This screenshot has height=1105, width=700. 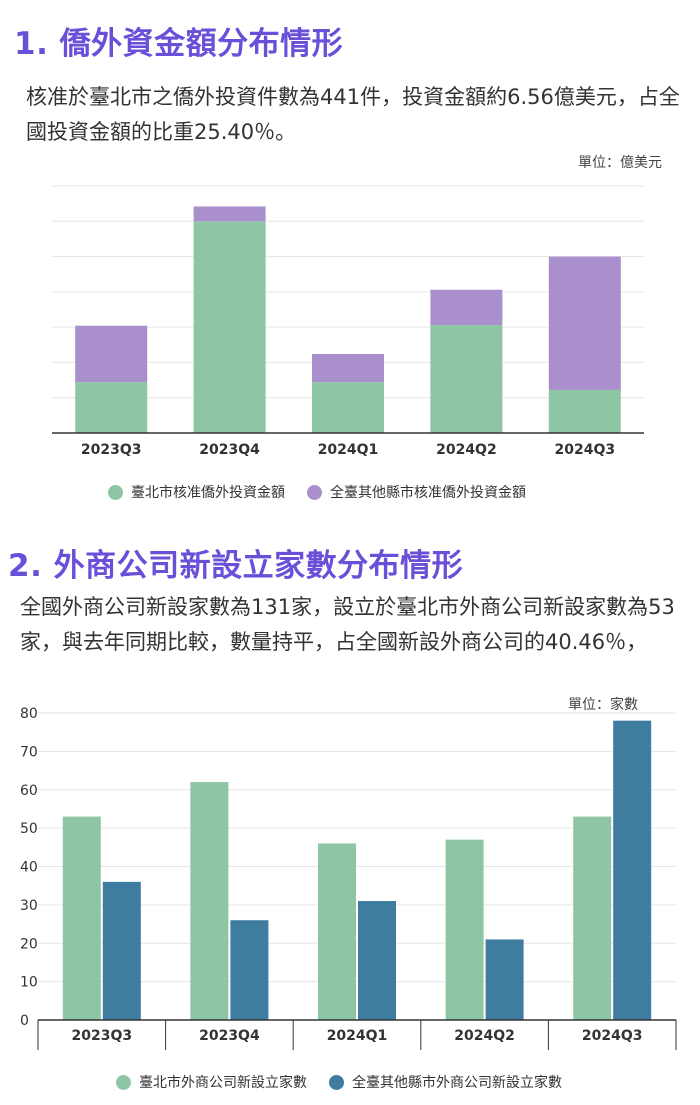 I want to click on chart2-y-tick: 80, so click(x=29, y=714).